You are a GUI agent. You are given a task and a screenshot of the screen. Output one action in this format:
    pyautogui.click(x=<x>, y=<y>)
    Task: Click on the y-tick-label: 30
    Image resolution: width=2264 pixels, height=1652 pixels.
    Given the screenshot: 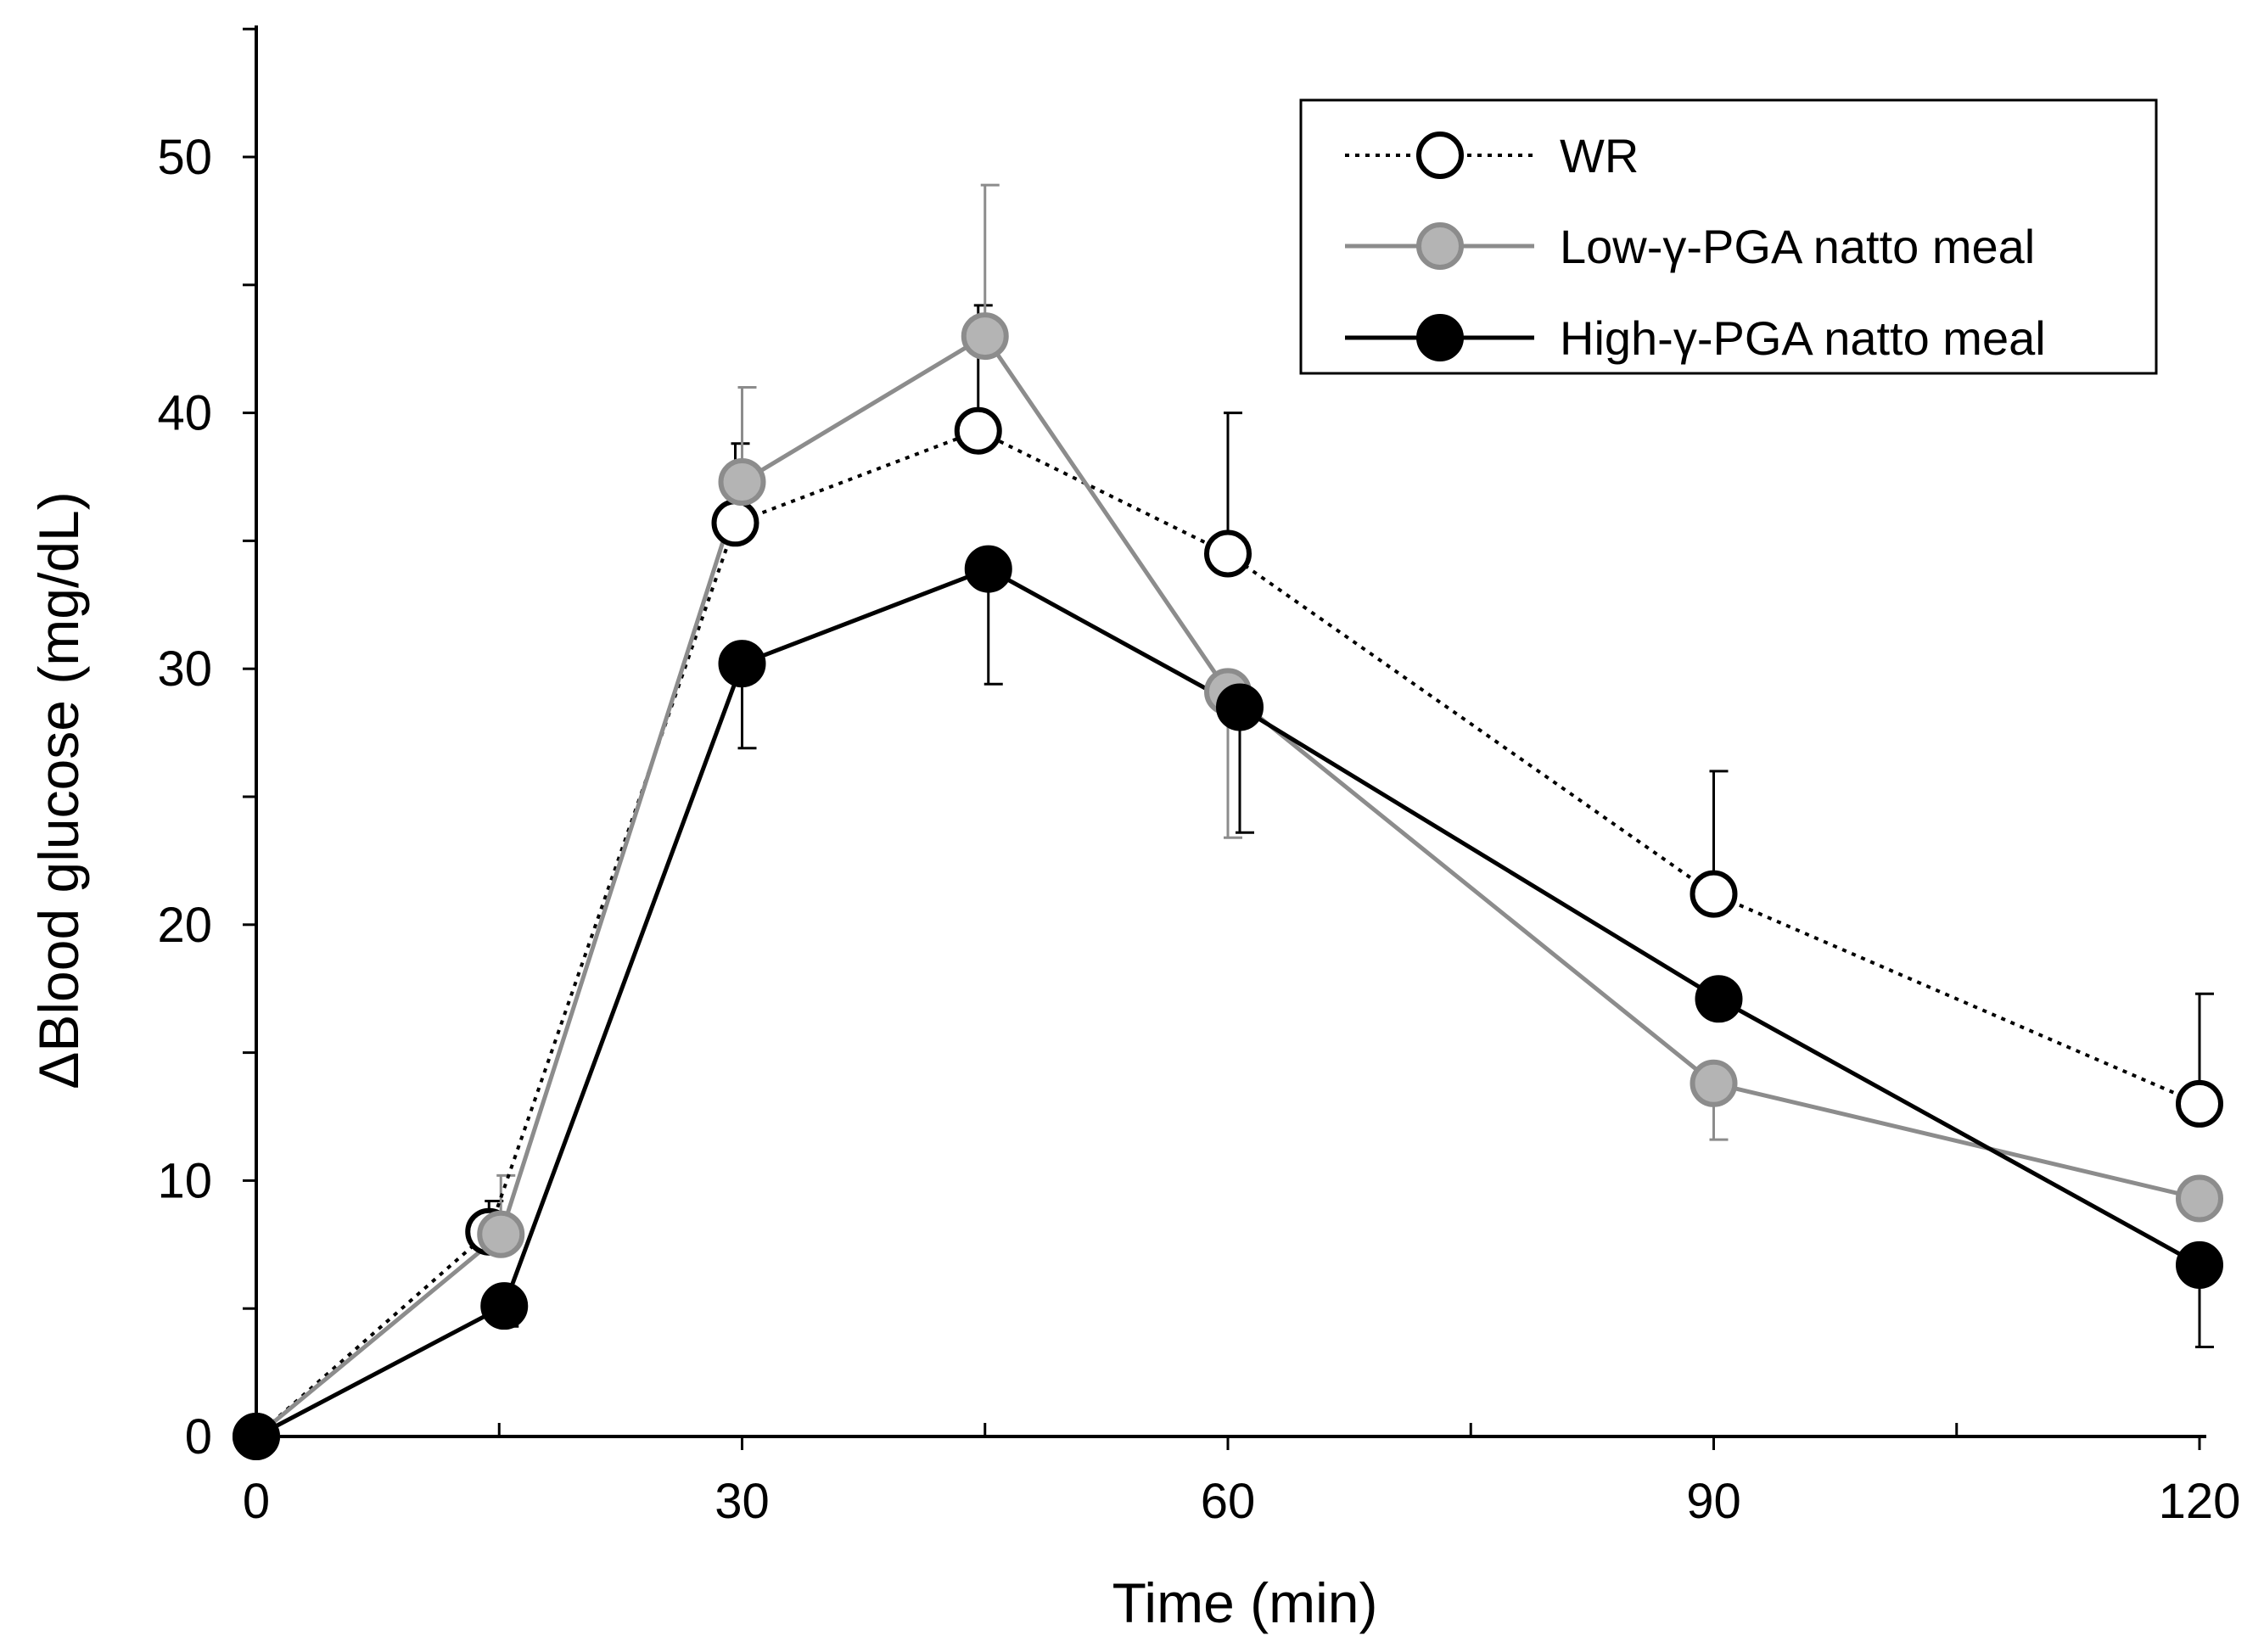 What is the action you would take?
    pyautogui.click(x=184, y=669)
    